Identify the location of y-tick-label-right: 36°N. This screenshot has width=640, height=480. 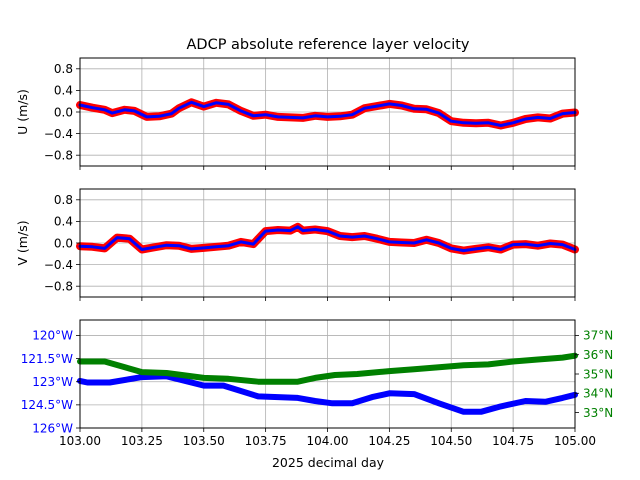
(598, 355).